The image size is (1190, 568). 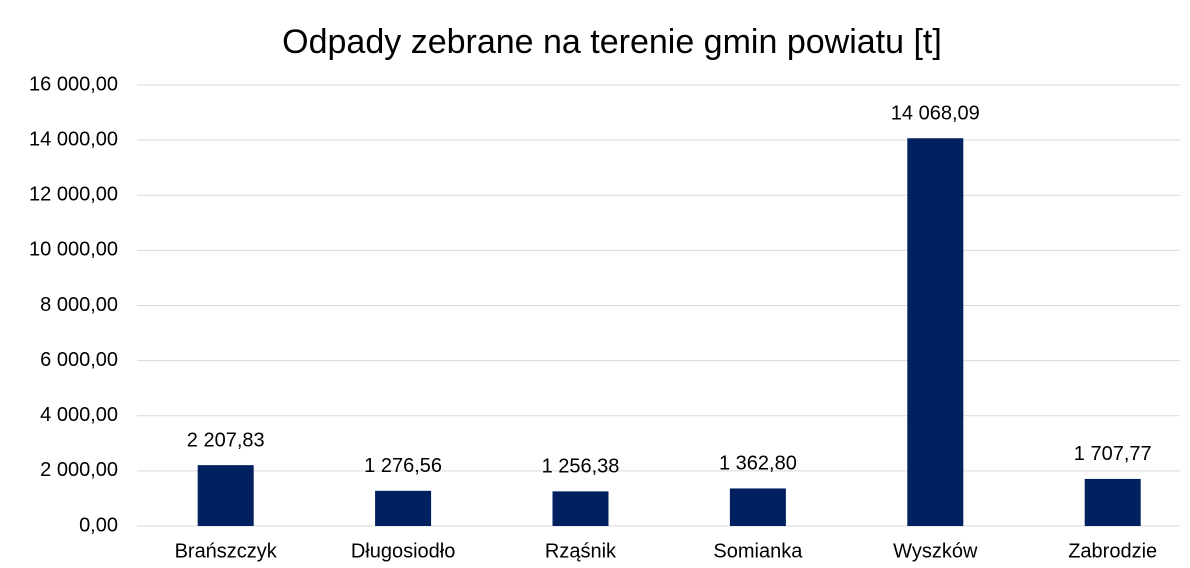 What do you see at coordinates (581, 551) in the screenshot?
I see `x-tick-label: Rząśnik` at bounding box center [581, 551].